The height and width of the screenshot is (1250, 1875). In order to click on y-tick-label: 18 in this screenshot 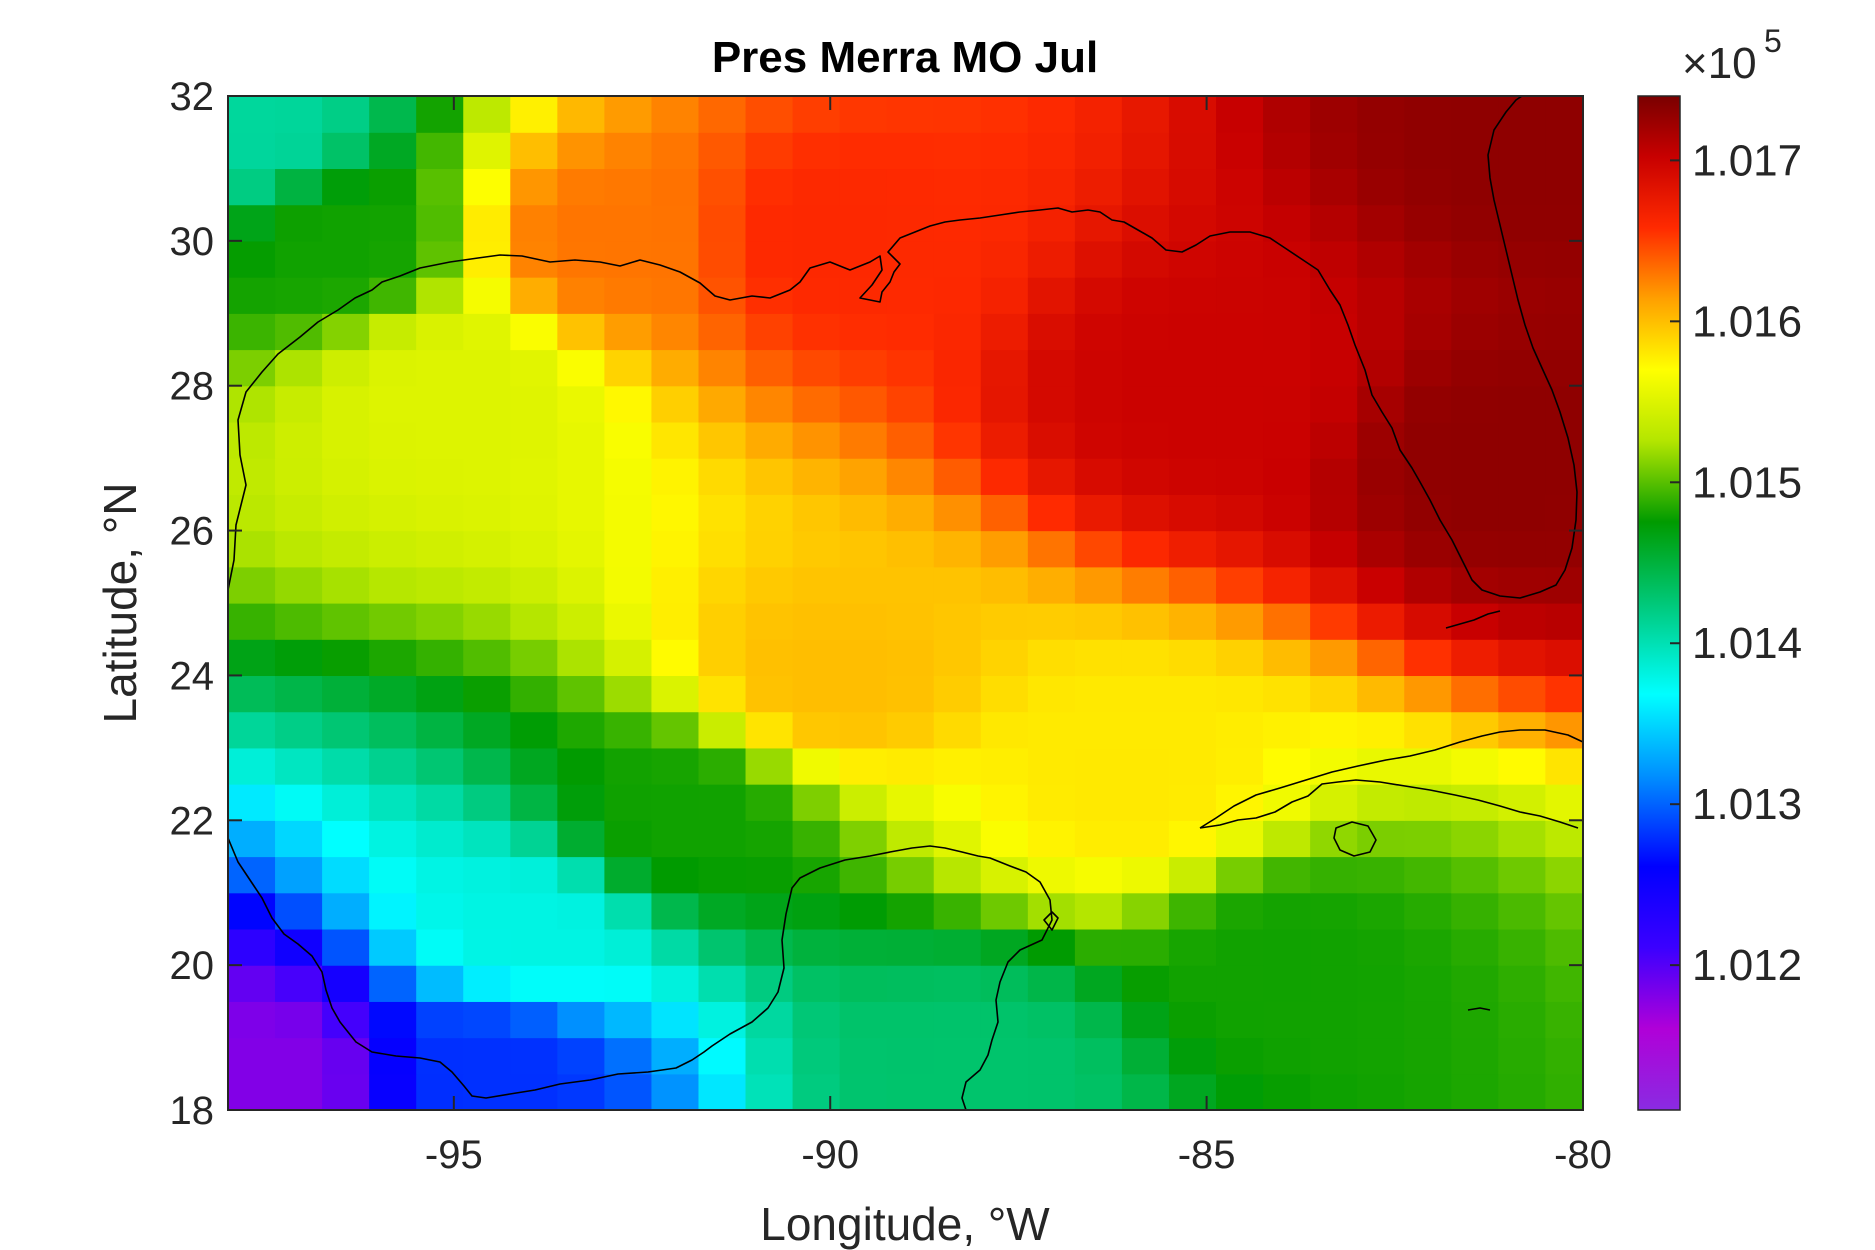, I will do `click(192, 1111)`.